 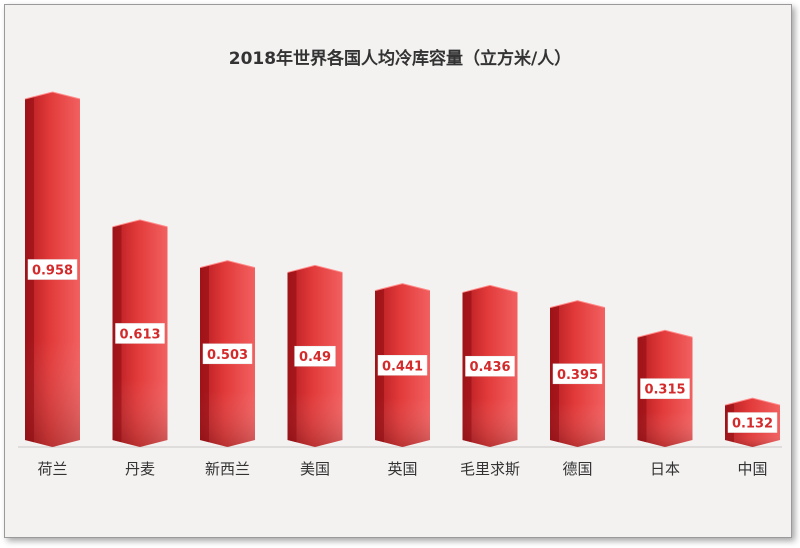 I want to click on chart-title: 2018年世界各国人均冷库容量（立方米/人）, so click(x=400, y=59).